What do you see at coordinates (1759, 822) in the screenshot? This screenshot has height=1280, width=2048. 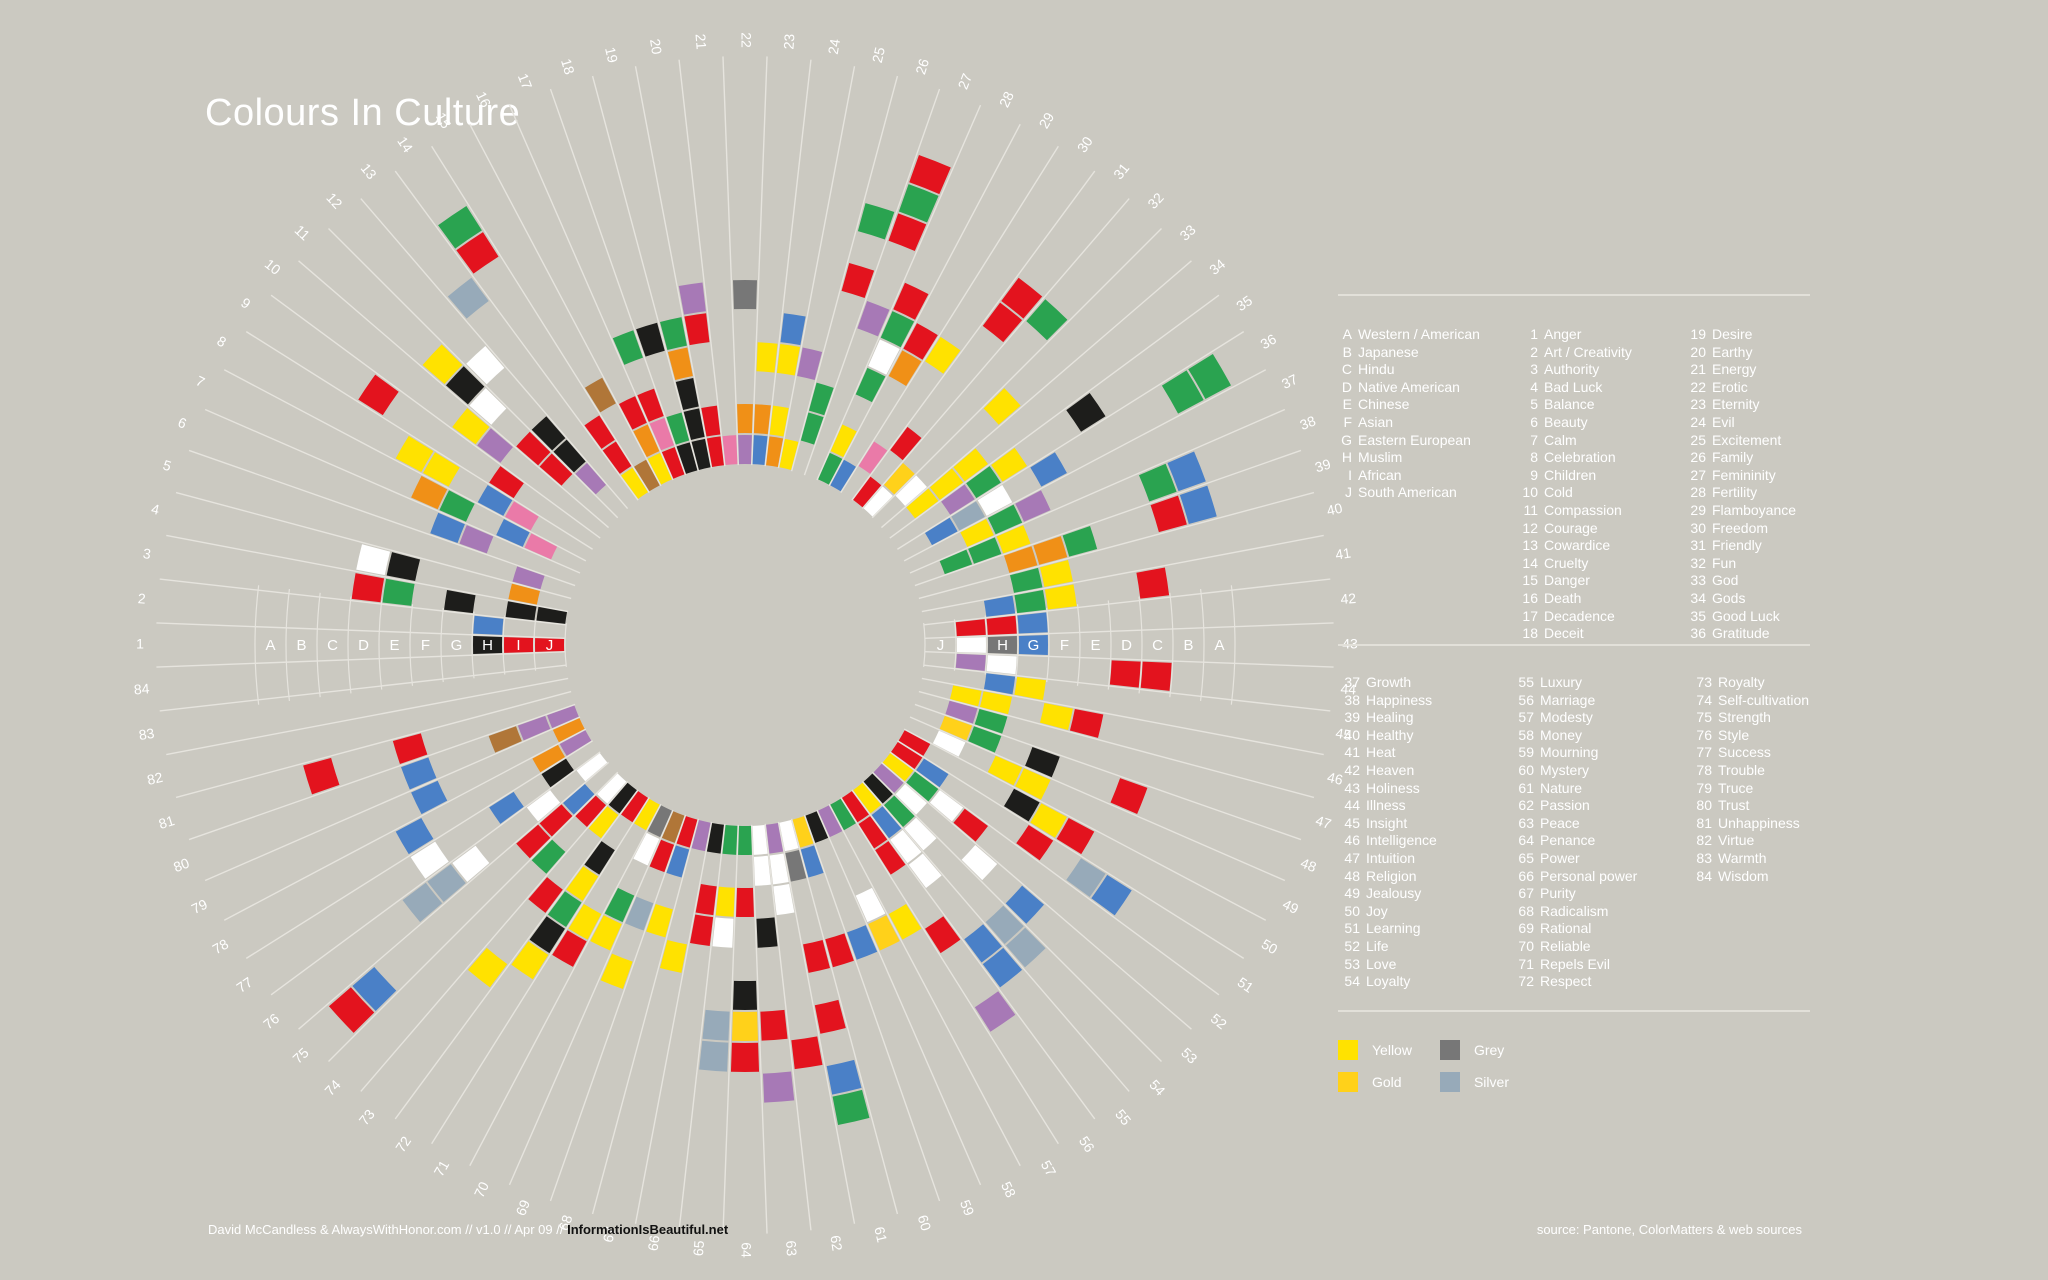 I see `legend-label: Unhappiness` at bounding box center [1759, 822].